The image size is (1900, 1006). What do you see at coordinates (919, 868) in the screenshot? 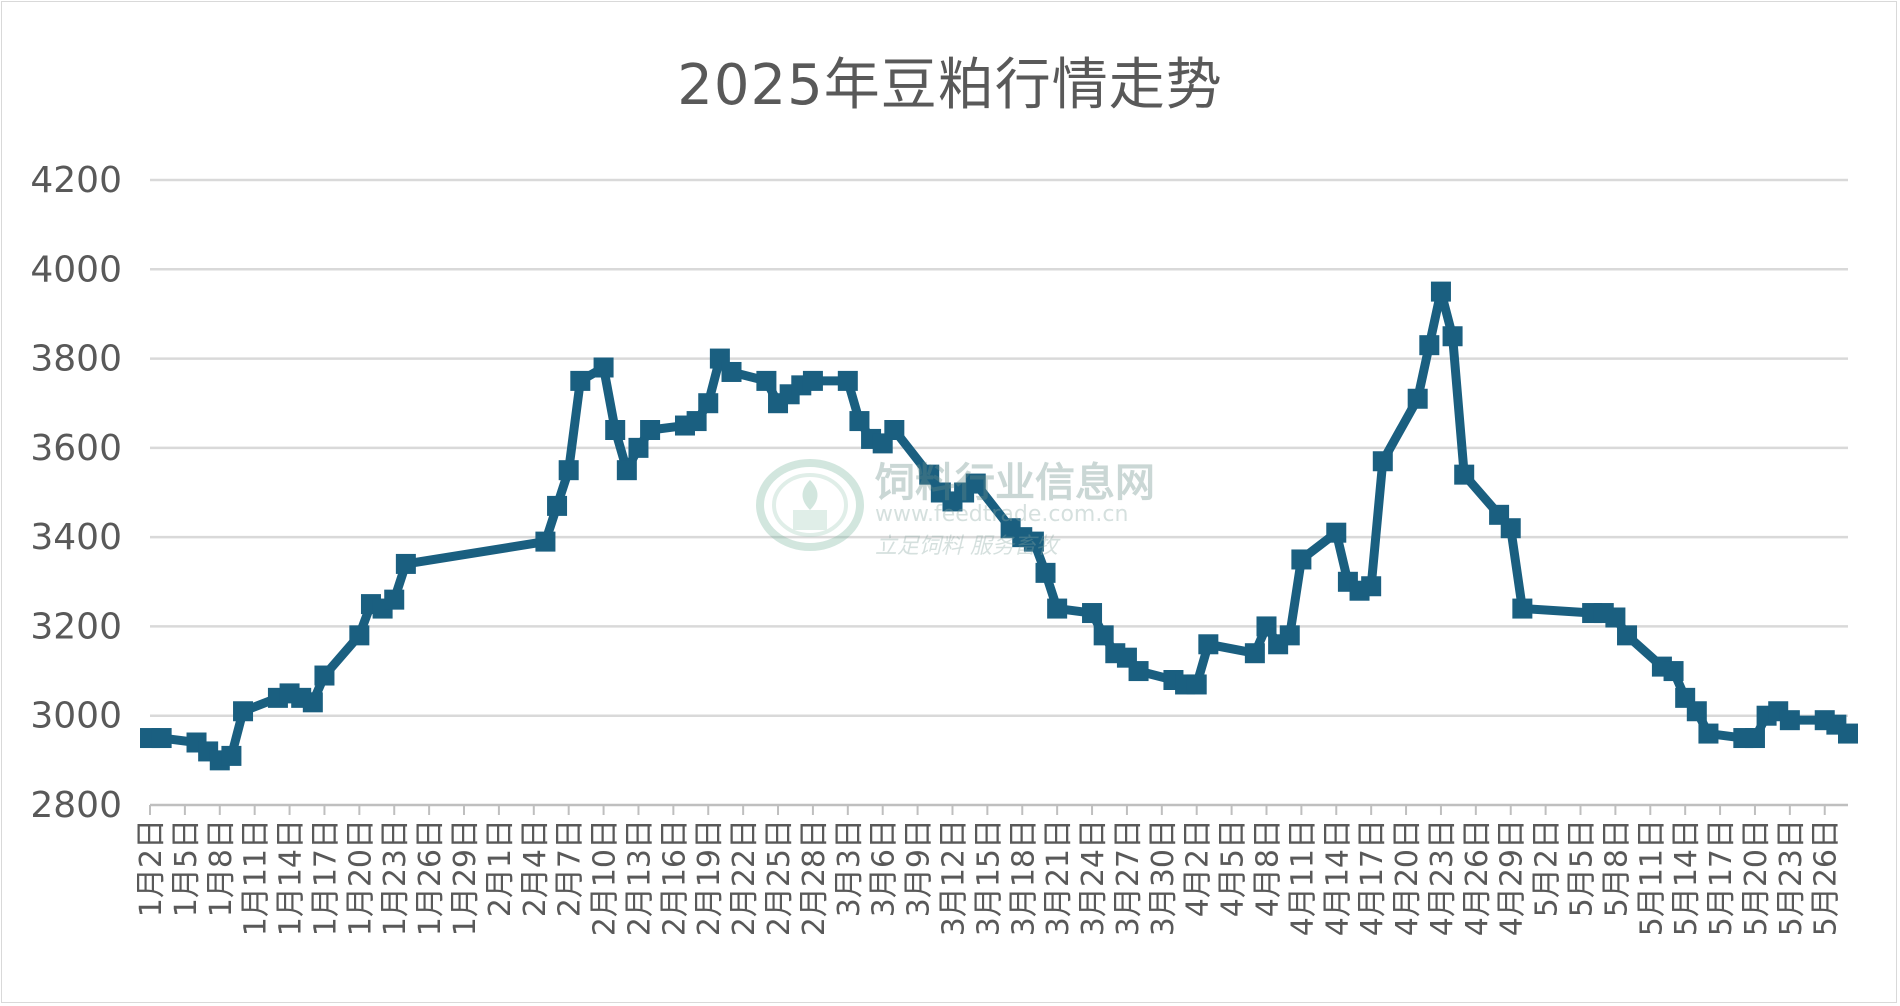
I see `x-tick-label: 3月9日` at bounding box center [919, 868].